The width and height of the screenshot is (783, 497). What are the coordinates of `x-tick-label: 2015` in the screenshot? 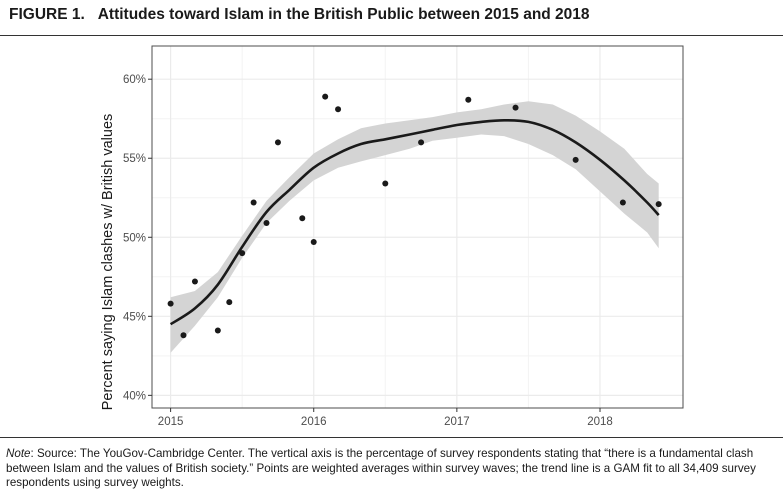 It's located at (171, 422).